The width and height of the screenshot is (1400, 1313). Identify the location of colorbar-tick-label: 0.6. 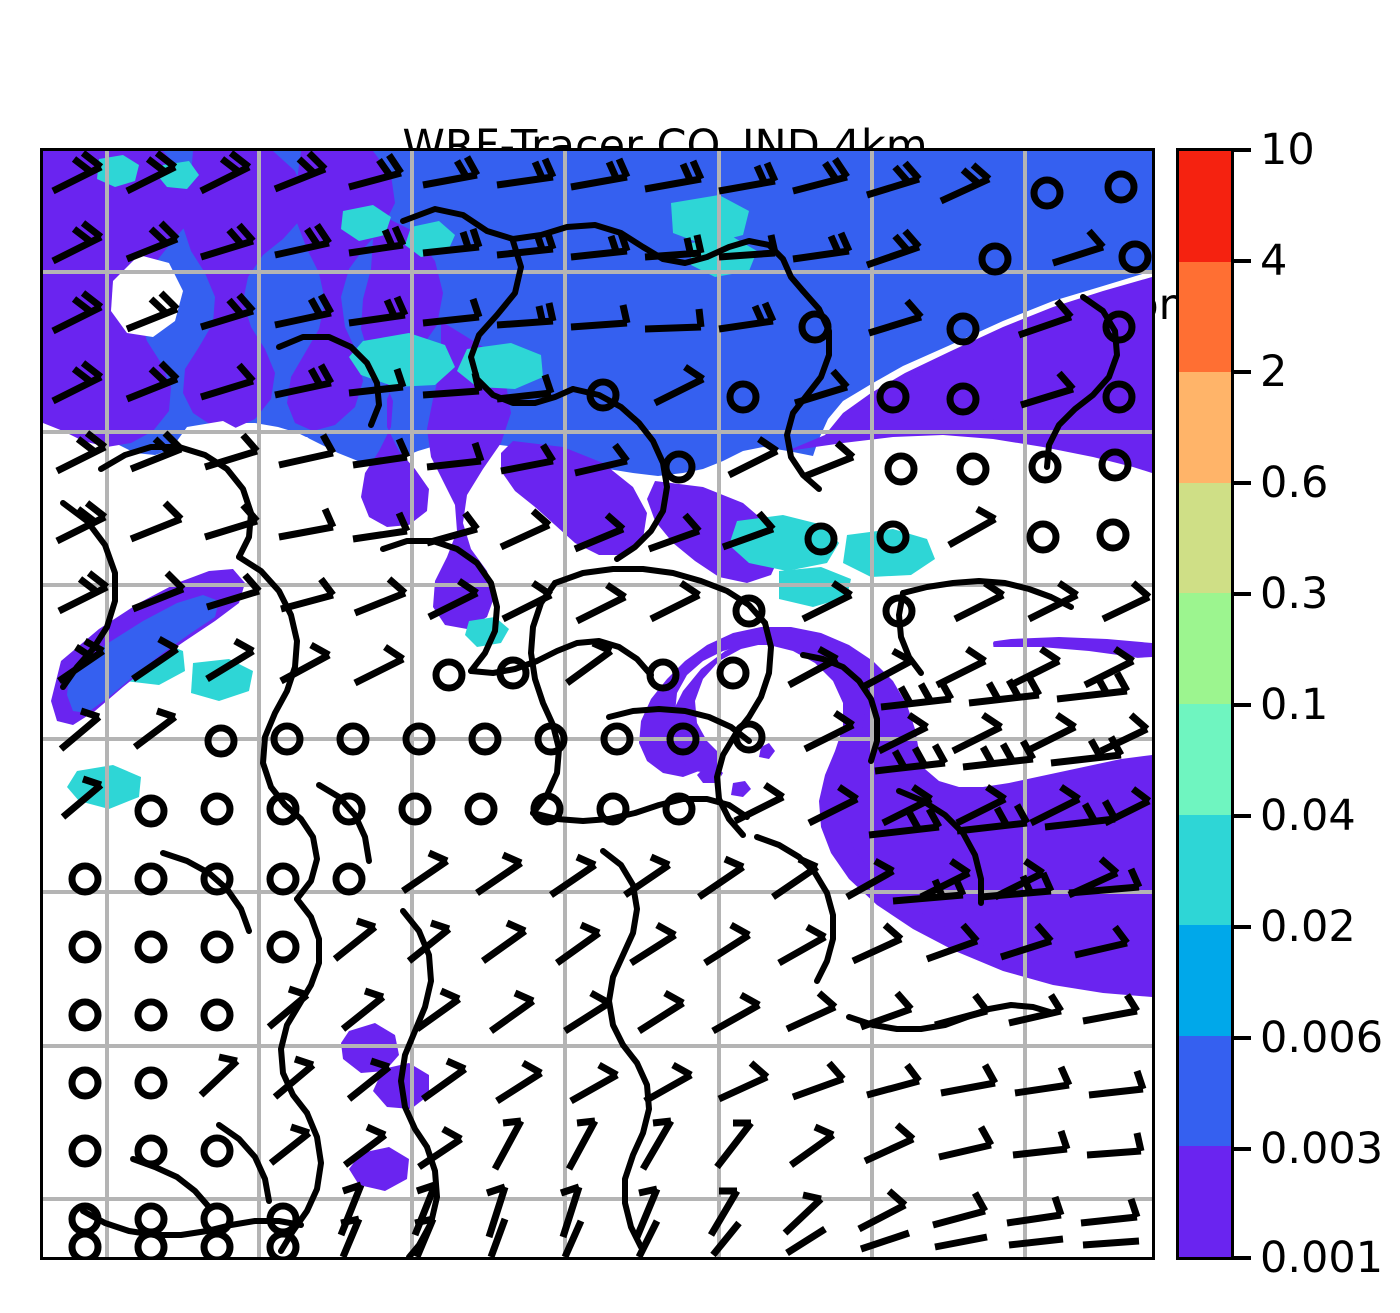
(1294, 483).